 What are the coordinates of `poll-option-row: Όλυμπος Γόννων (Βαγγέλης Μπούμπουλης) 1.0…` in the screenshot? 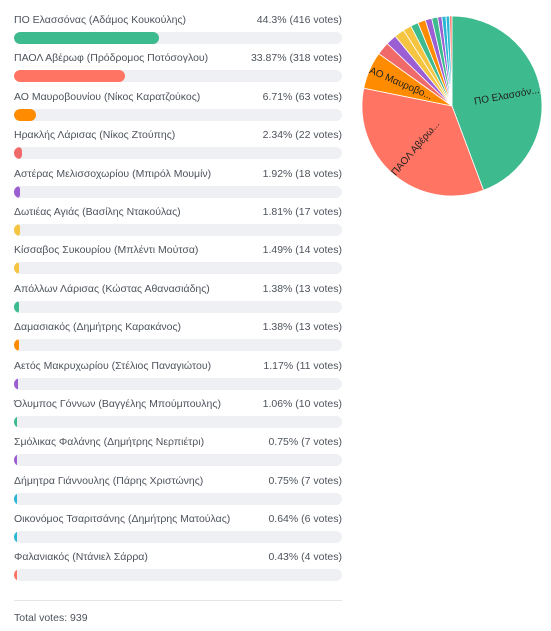 It's located at (178, 417).